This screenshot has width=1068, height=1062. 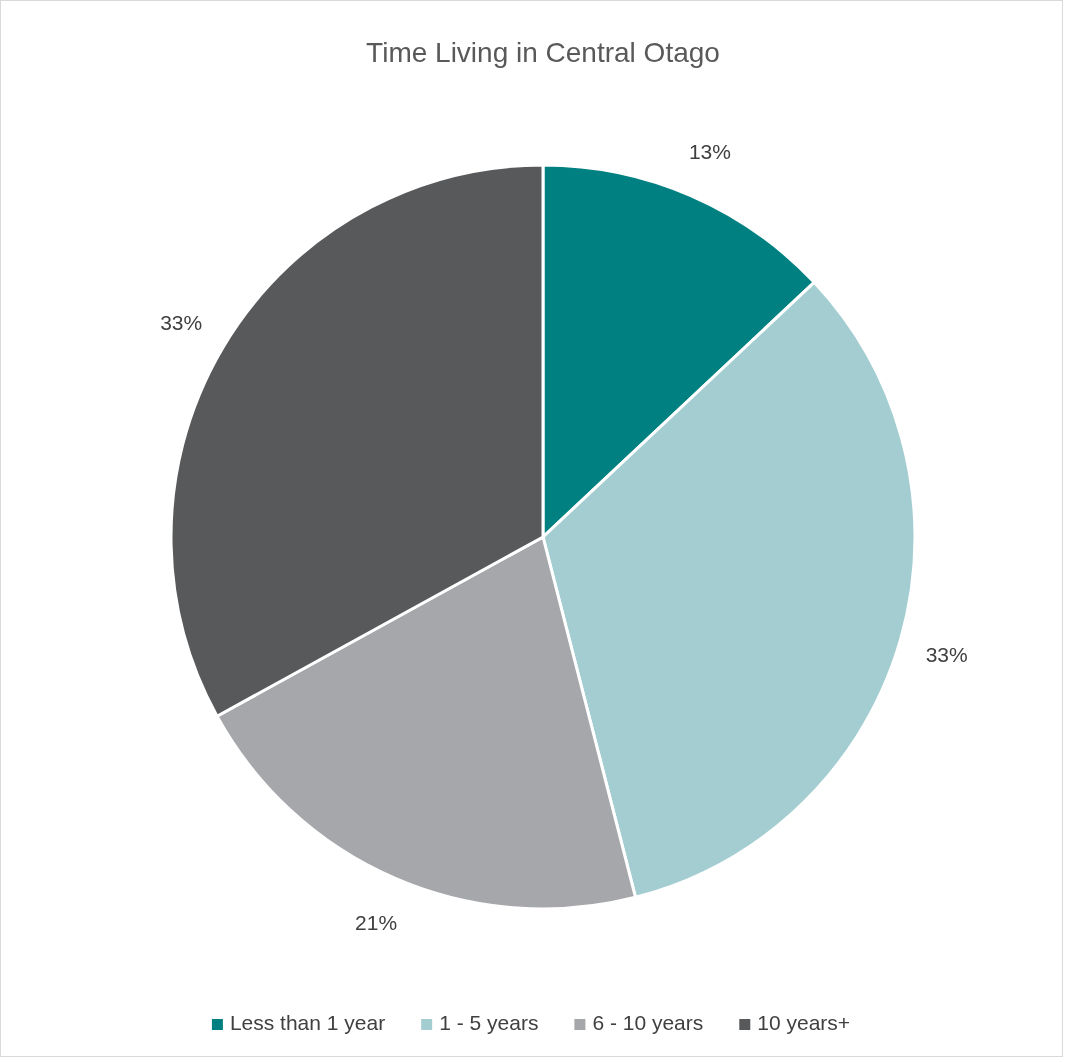 I want to click on legend-label: 10 years+, so click(x=804, y=1022).